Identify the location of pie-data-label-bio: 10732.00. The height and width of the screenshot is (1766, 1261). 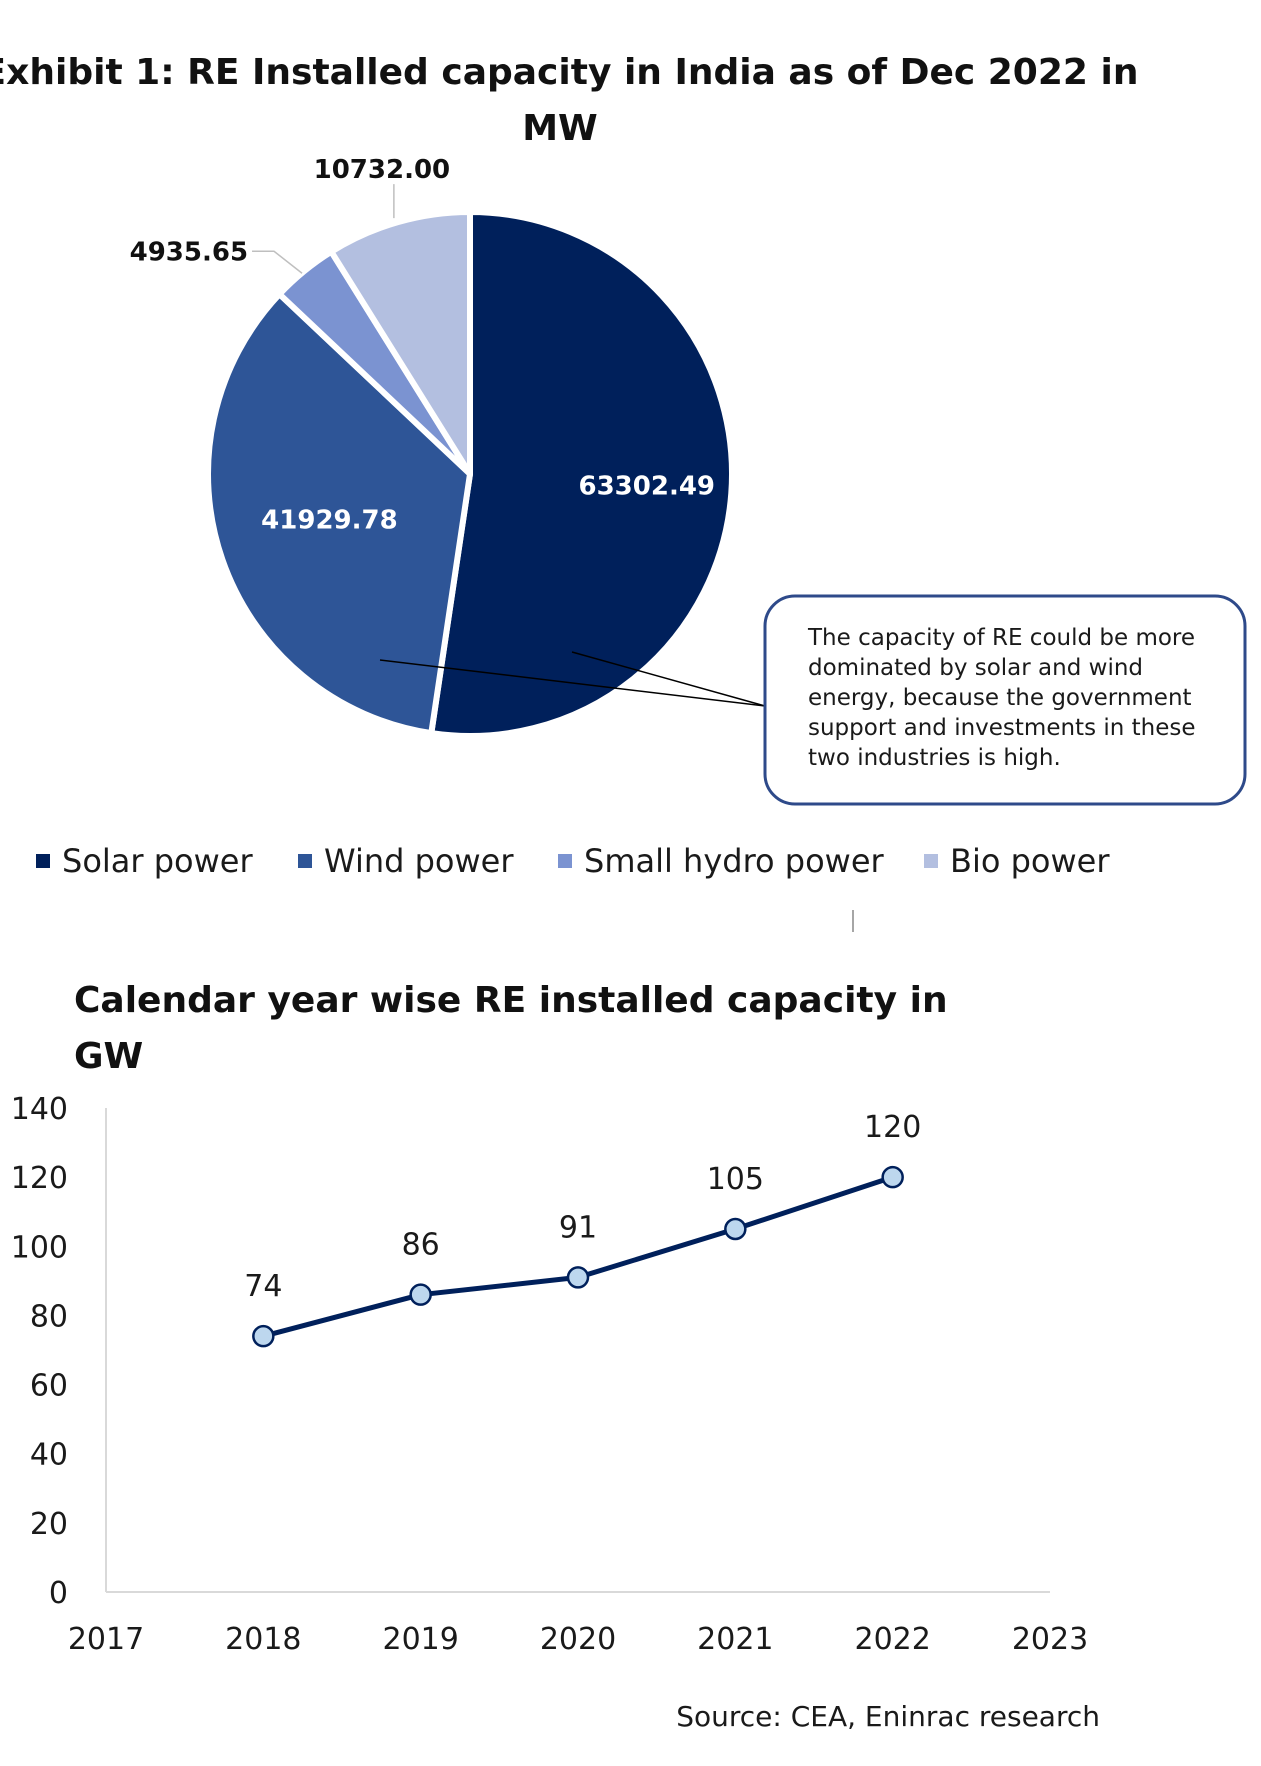
(382, 170).